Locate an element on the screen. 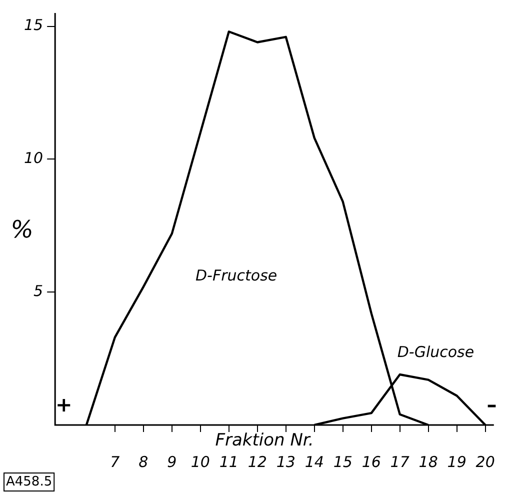  x-tick-label: 11 is located at coordinates (228, 461).